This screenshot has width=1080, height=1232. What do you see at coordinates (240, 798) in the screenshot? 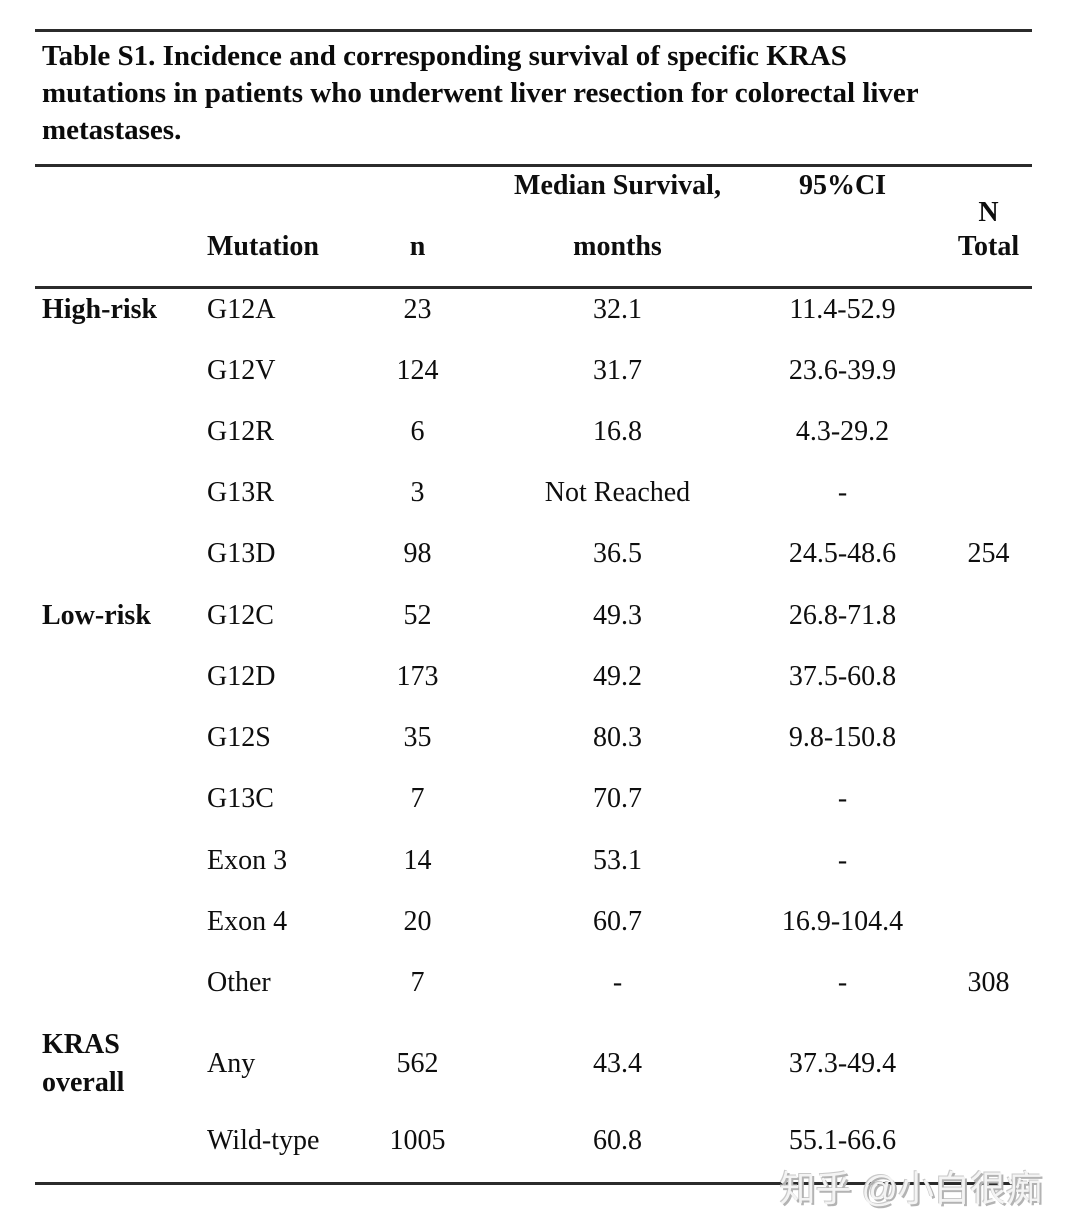
I see `mutation-cell: G13C` at bounding box center [240, 798].